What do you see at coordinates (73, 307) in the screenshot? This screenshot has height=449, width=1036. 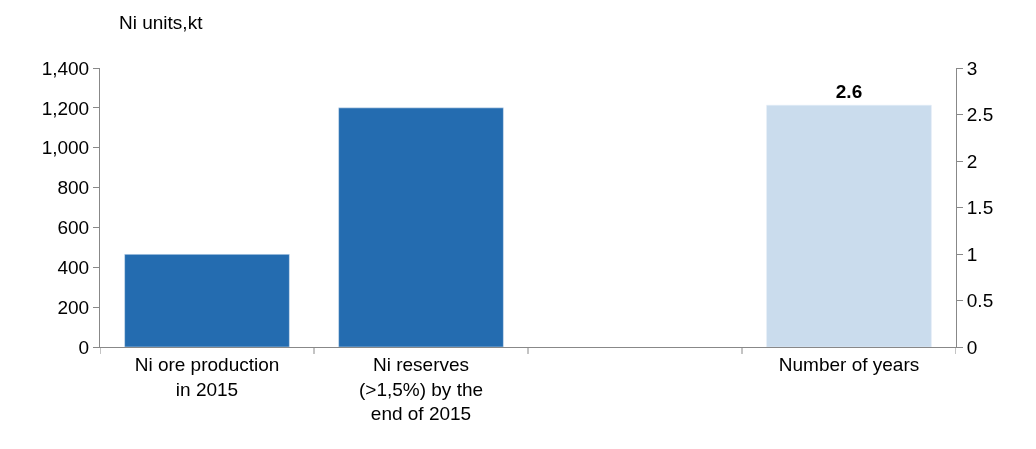 I see `y-tick-label: 200` at bounding box center [73, 307].